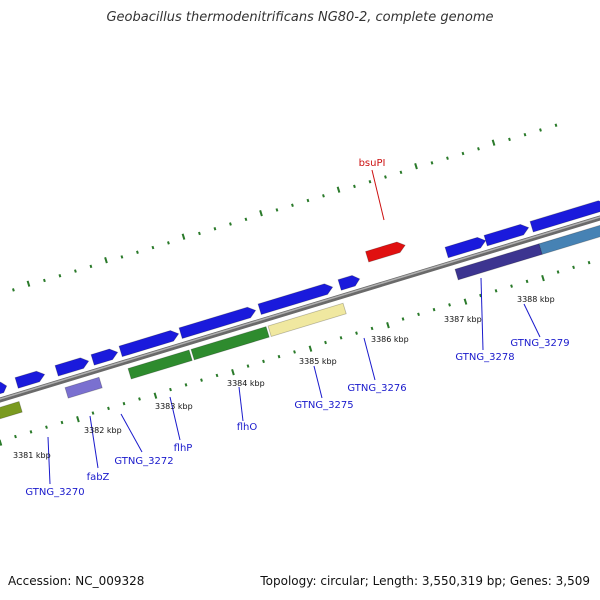  Describe the element at coordinates (323, 405) in the screenshot. I see `gene-label: GTNG_3275` at that location.